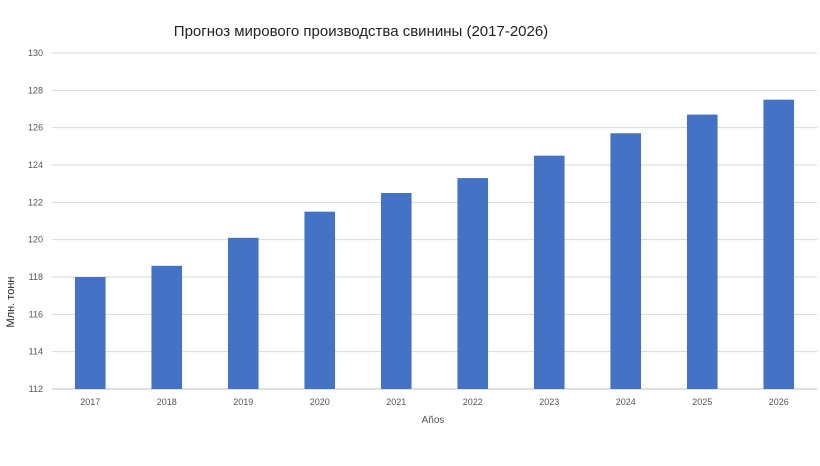 The width and height of the screenshot is (820, 466). I want to click on y-tick-label: 126, so click(35, 128).